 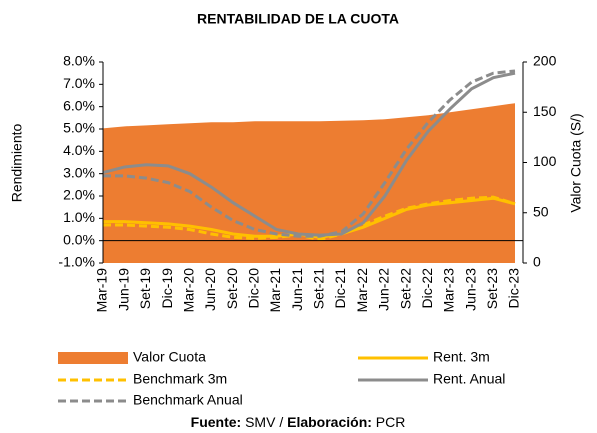 What do you see at coordinates (427, 288) in the screenshot?
I see `x-tick-label: Dic-22` at bounding box center [427, 288].